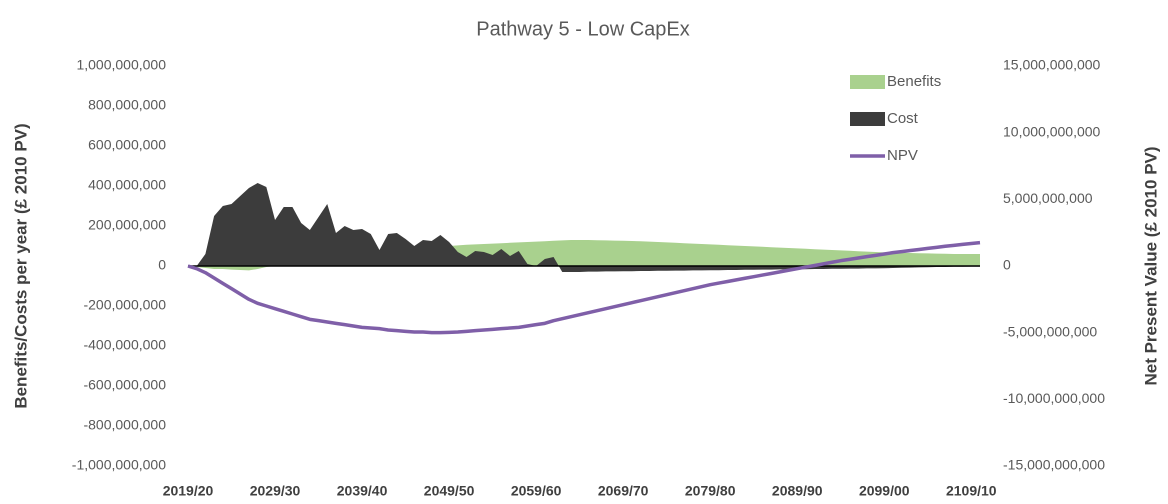 Image resolution: width=1168 pixels, height=504 pixels. I want to click on x-tick-label: 2059/60, so click(536, 491).